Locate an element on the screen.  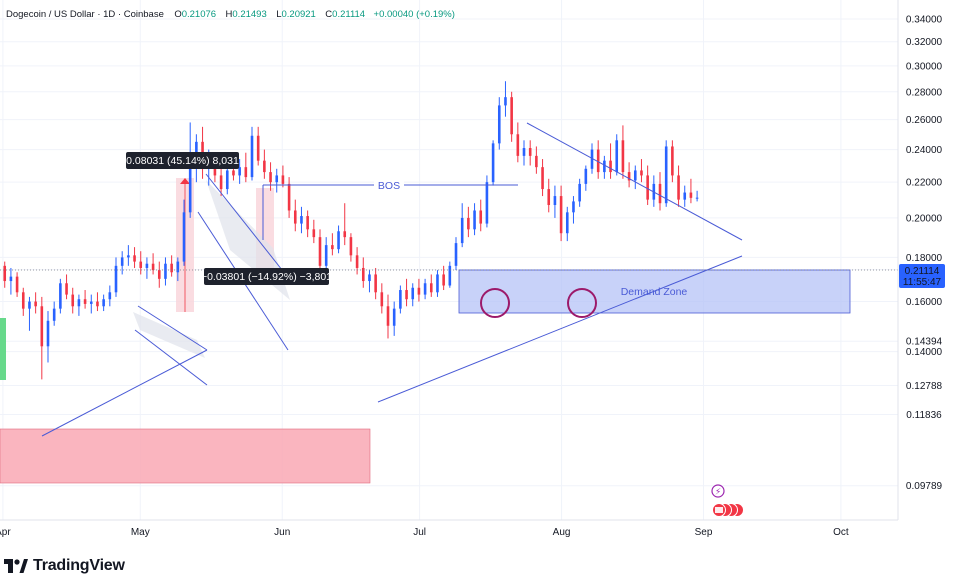
supply-zone is located at coordinates (185, 456).